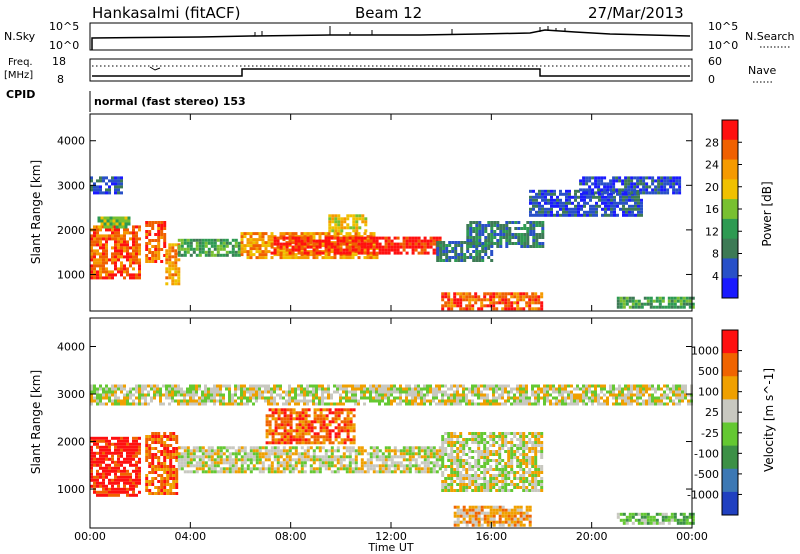 Image resolution: width=800 pixels, height=554 pixels. What do you see at coordinates (36, 212) in the screenshot?
I see `power-ylabel: Slant Range [km]` at bounding box center [36, 212].